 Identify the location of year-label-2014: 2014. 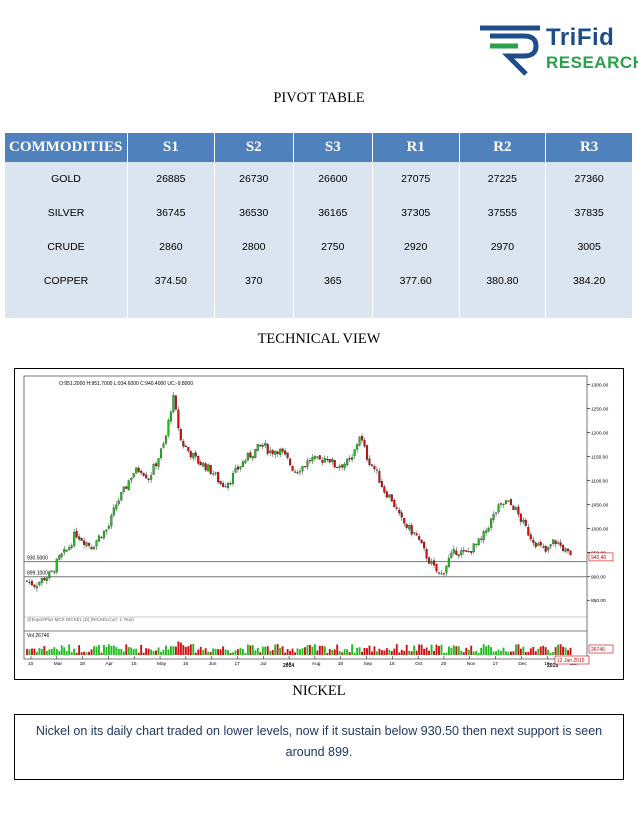
(288, 666).